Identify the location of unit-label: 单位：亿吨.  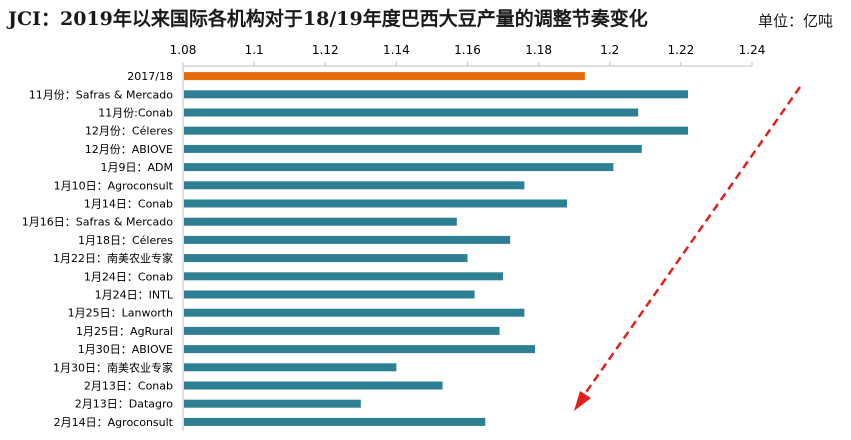
(796, 21).